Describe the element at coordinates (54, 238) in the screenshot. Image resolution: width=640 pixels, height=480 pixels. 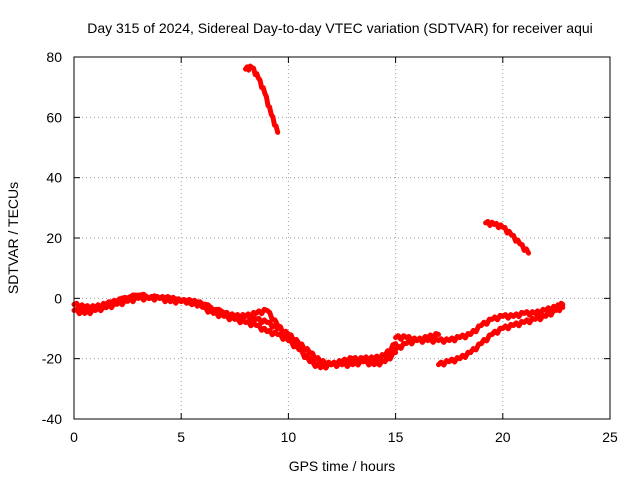
I see `y-tick-label: 20` at that location.